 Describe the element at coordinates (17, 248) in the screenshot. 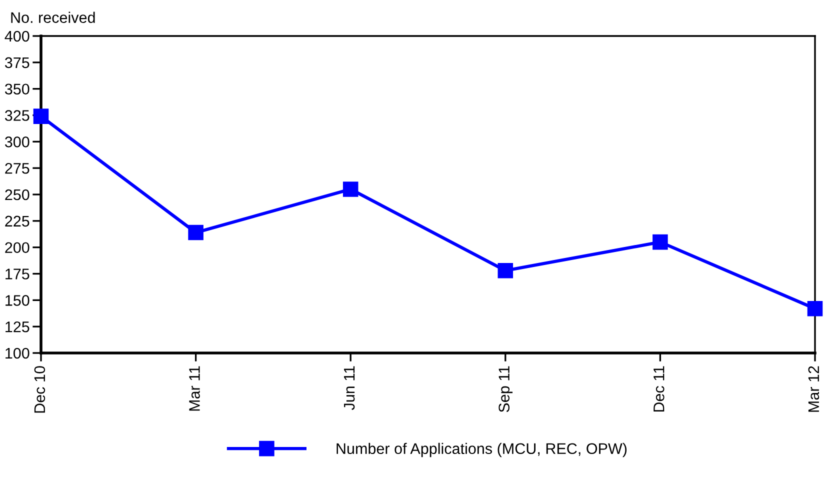

I see `y-tick-label: 200` at that location.